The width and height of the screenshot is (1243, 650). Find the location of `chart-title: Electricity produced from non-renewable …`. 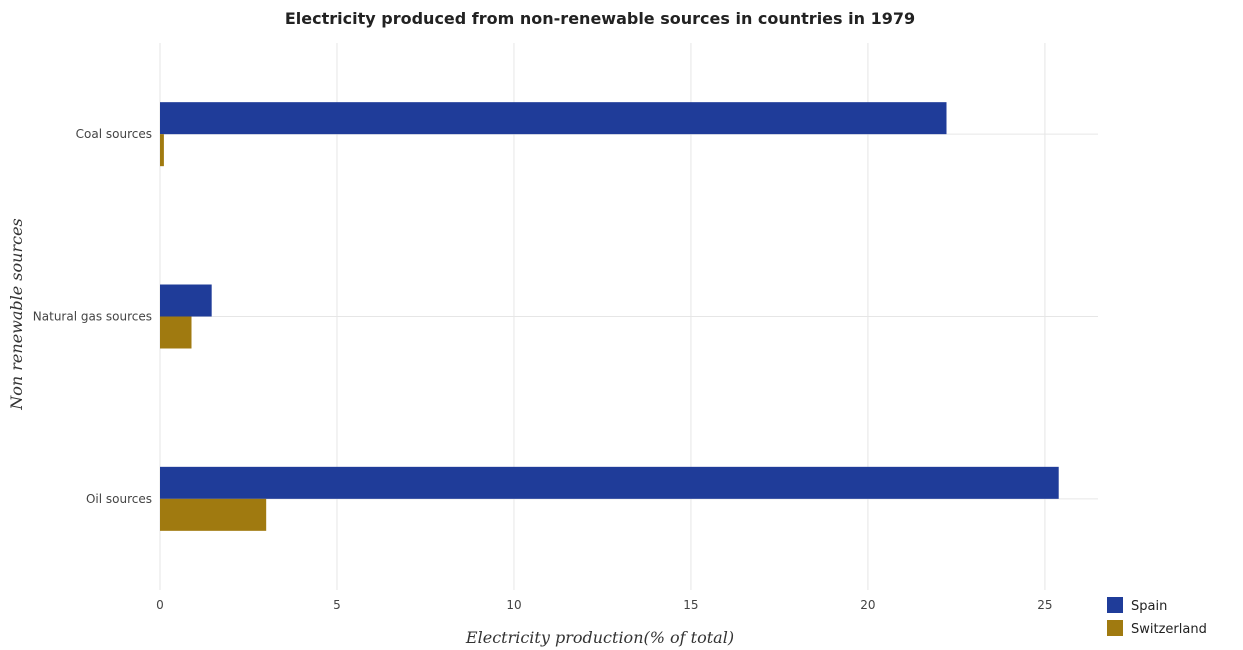

chart-title: Electricity produced from non-renewable … is located at coordinates (600, 18).